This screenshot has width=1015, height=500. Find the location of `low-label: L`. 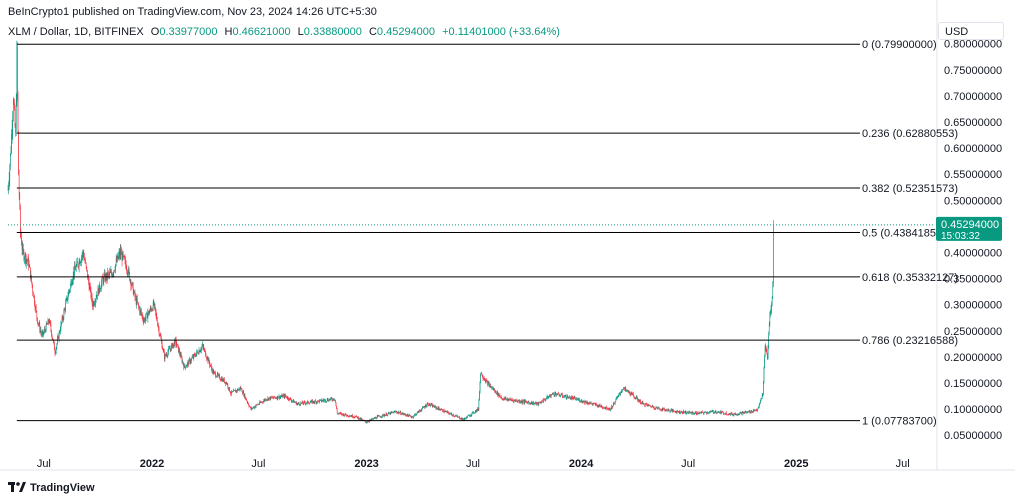

low-label: L is located at coordinates (300, 32).